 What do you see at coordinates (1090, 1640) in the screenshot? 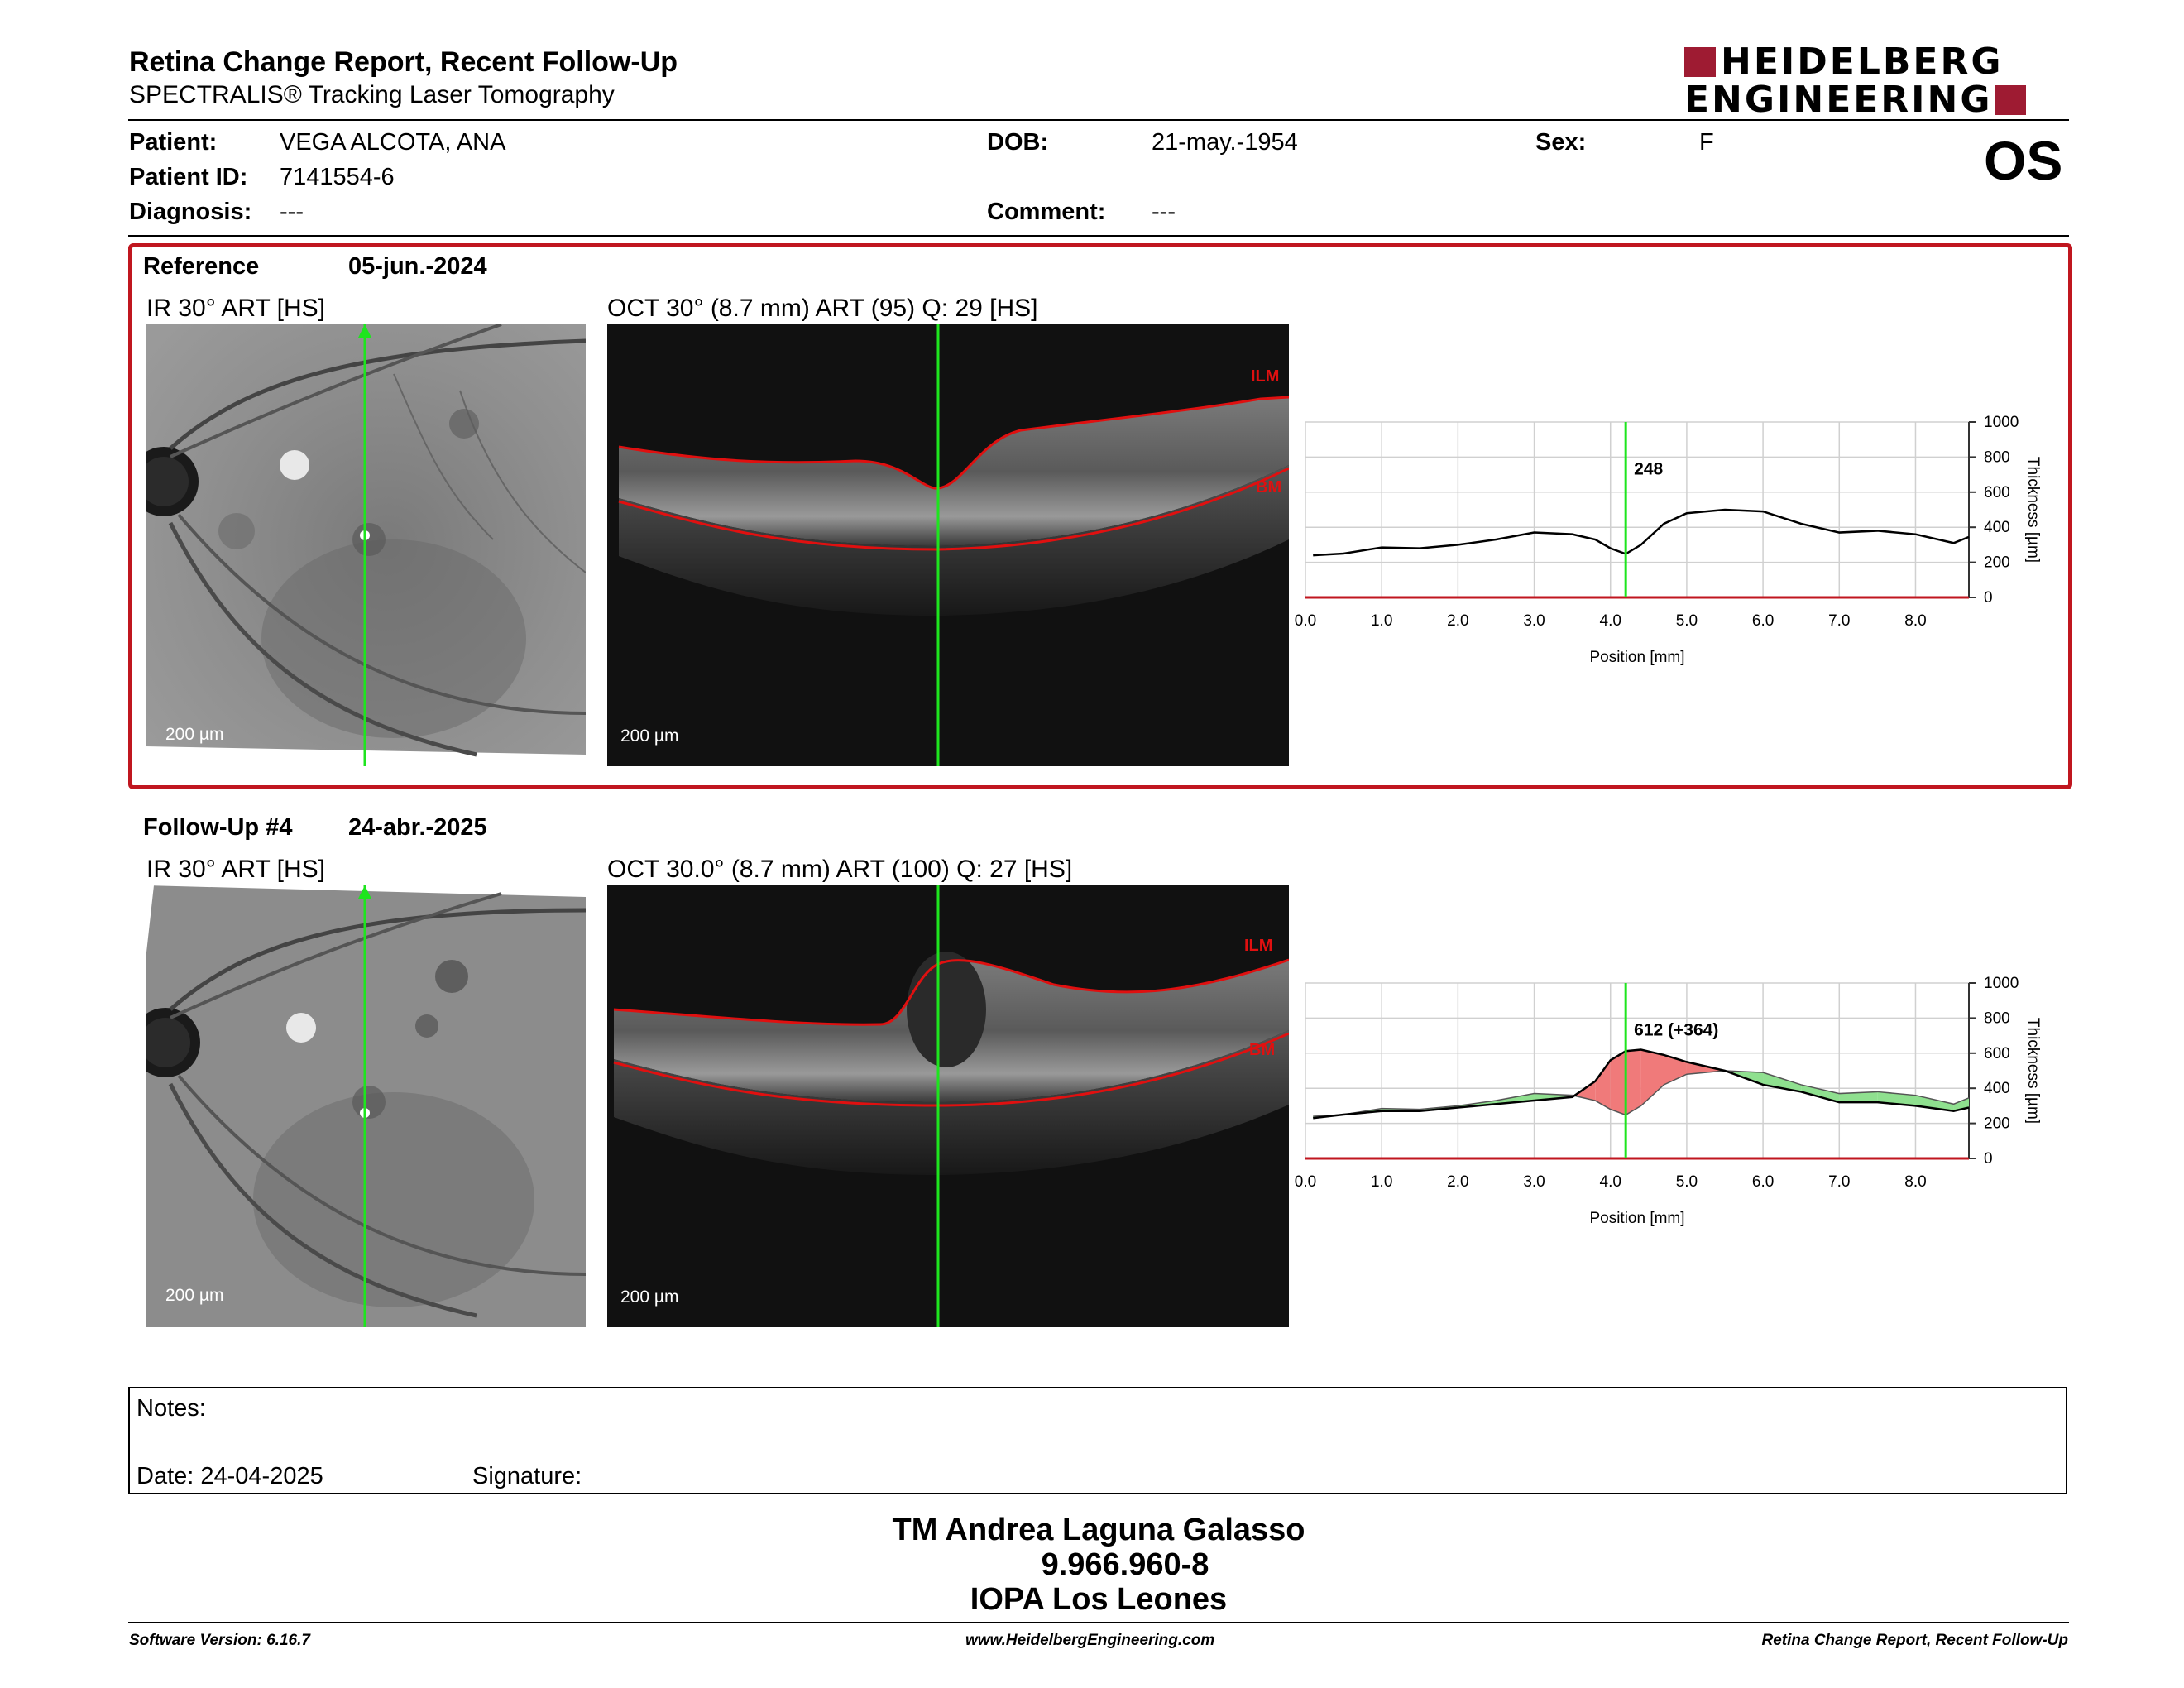
I see `website-link: www.HeidelbergEngineering.com` at bounding box center [1090, 1640].